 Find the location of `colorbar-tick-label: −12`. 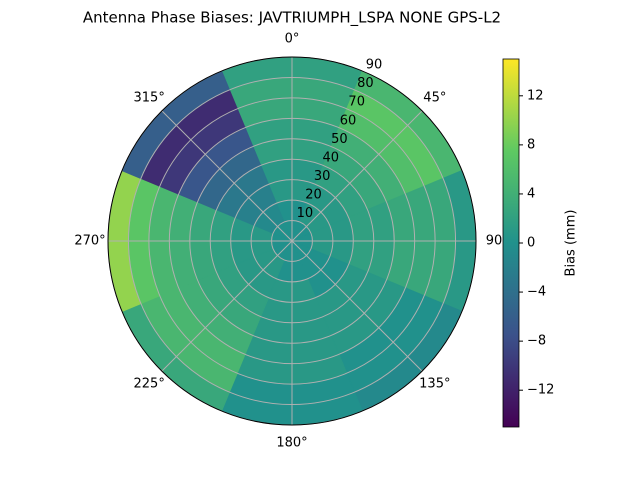

colorbar-tick-label: −12 is located at coordinates (540, 390).